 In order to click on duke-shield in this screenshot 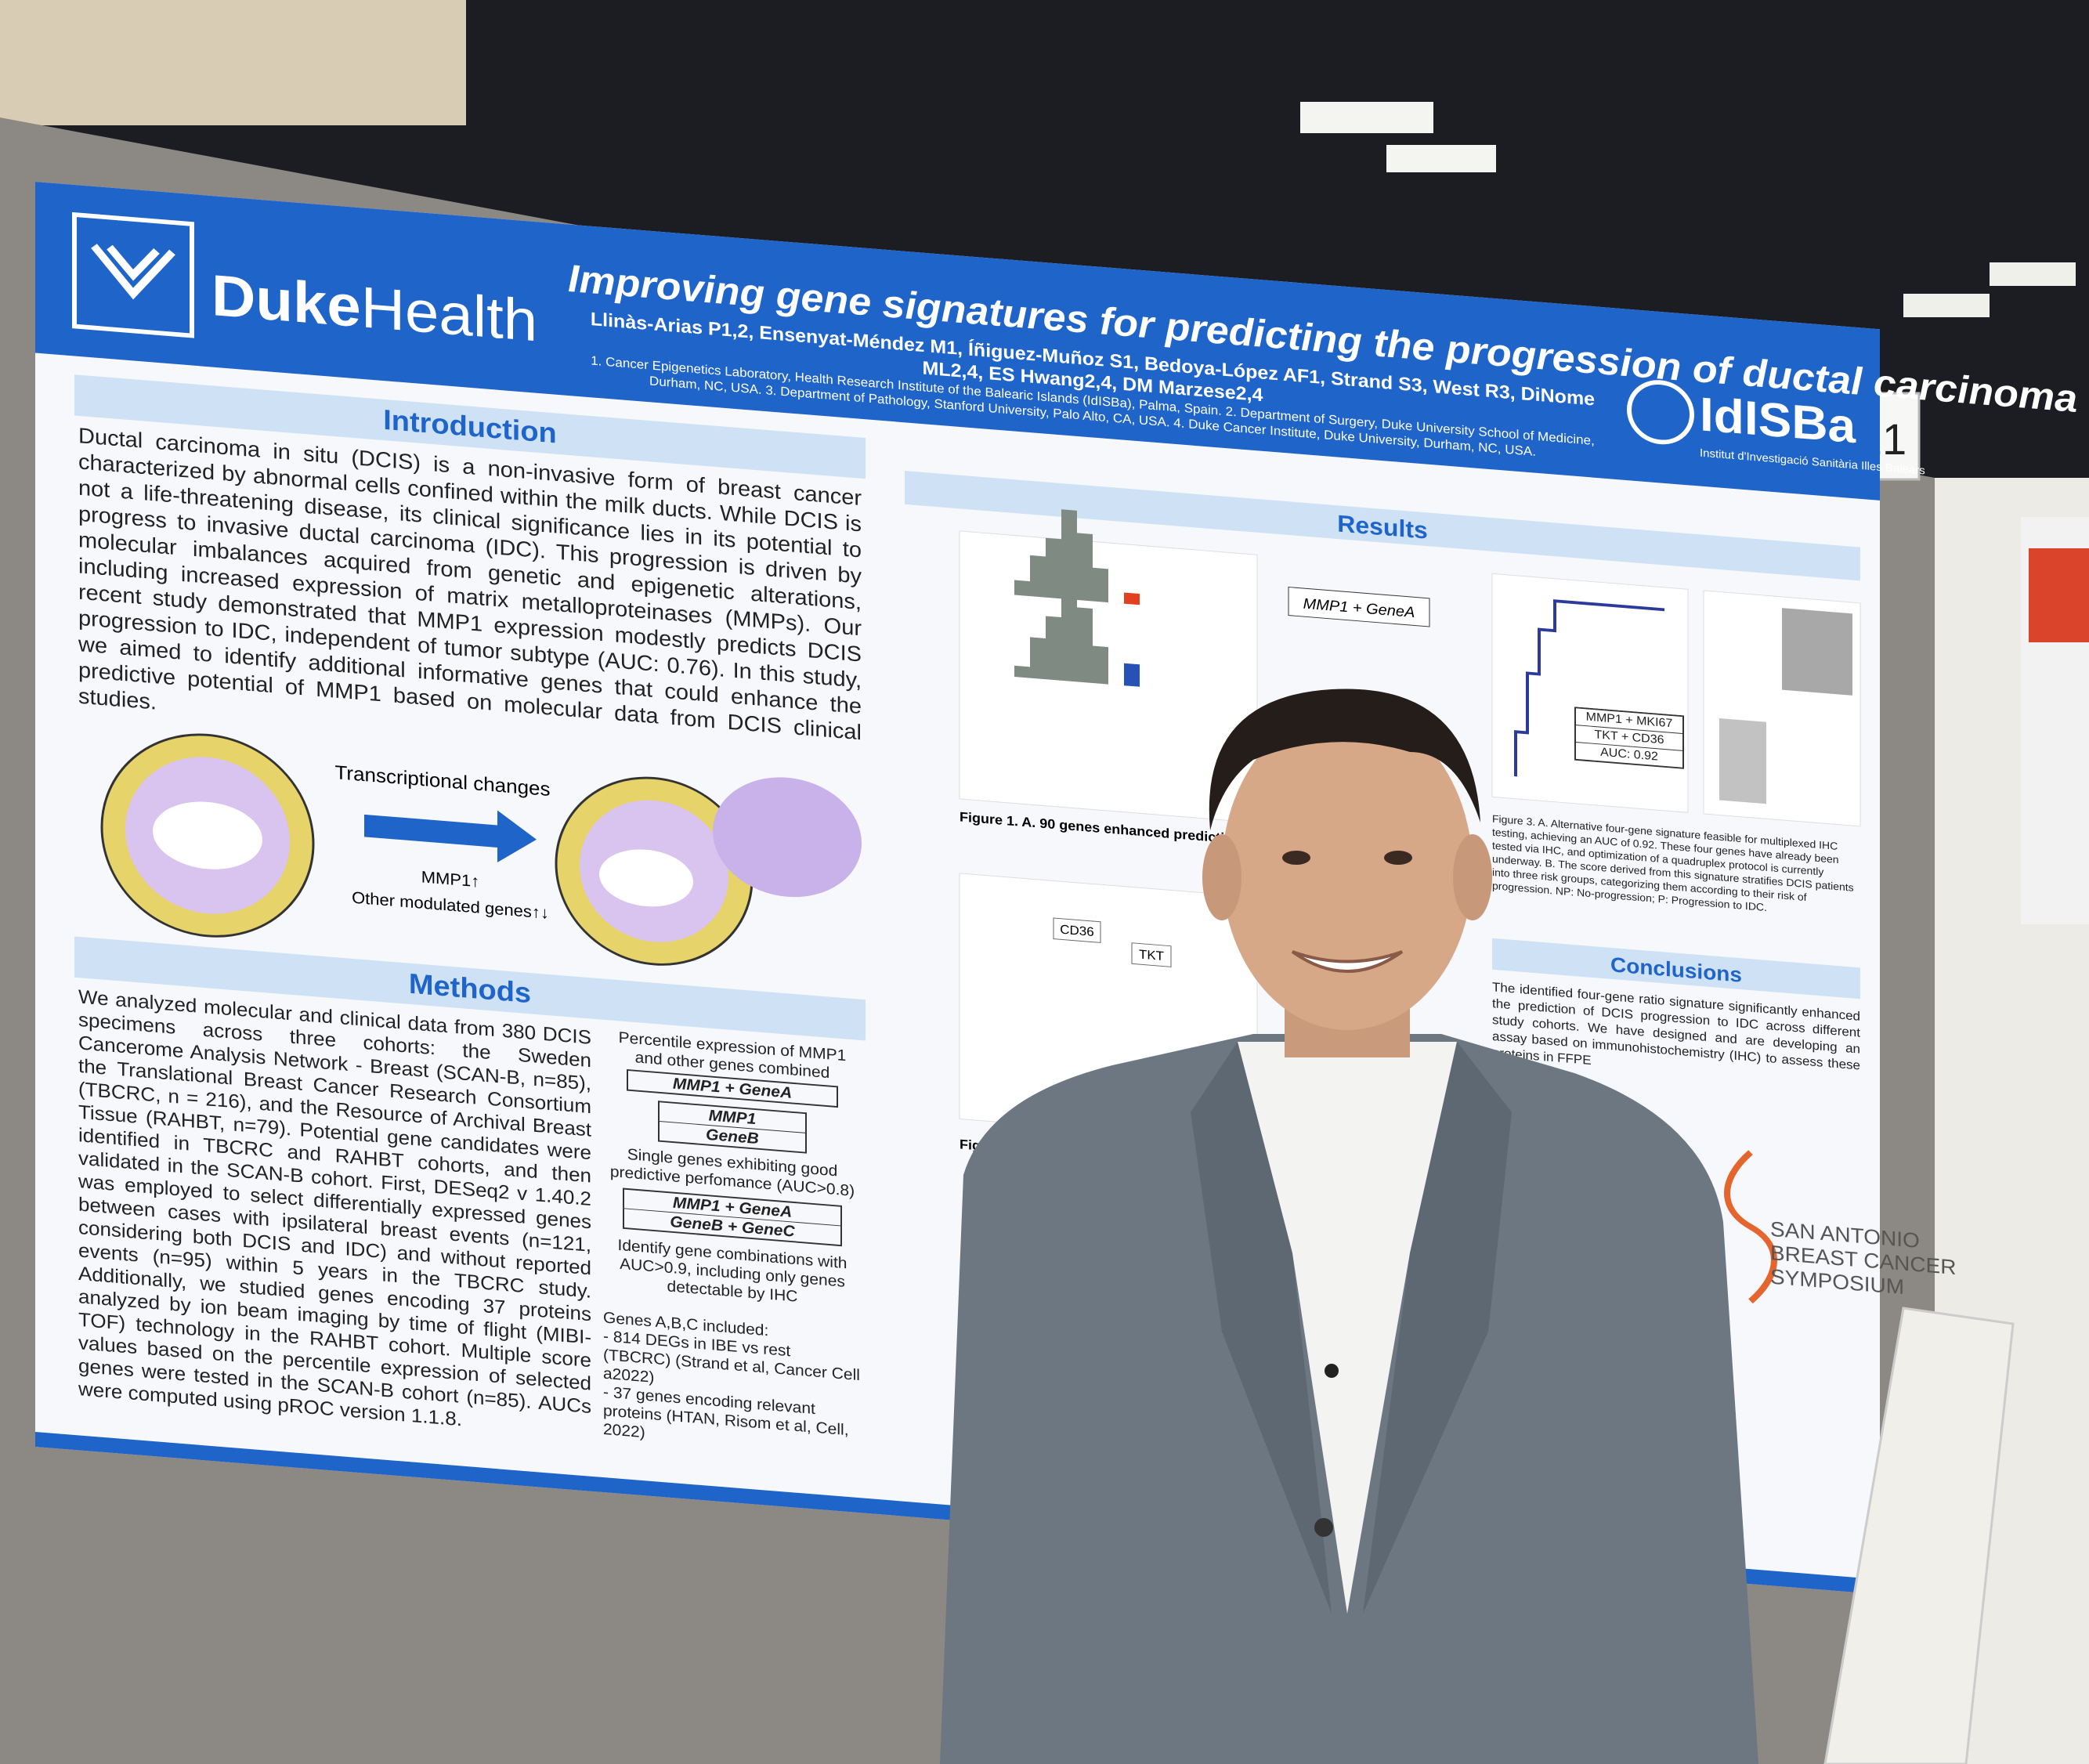, I will do `click(133, 274)`.